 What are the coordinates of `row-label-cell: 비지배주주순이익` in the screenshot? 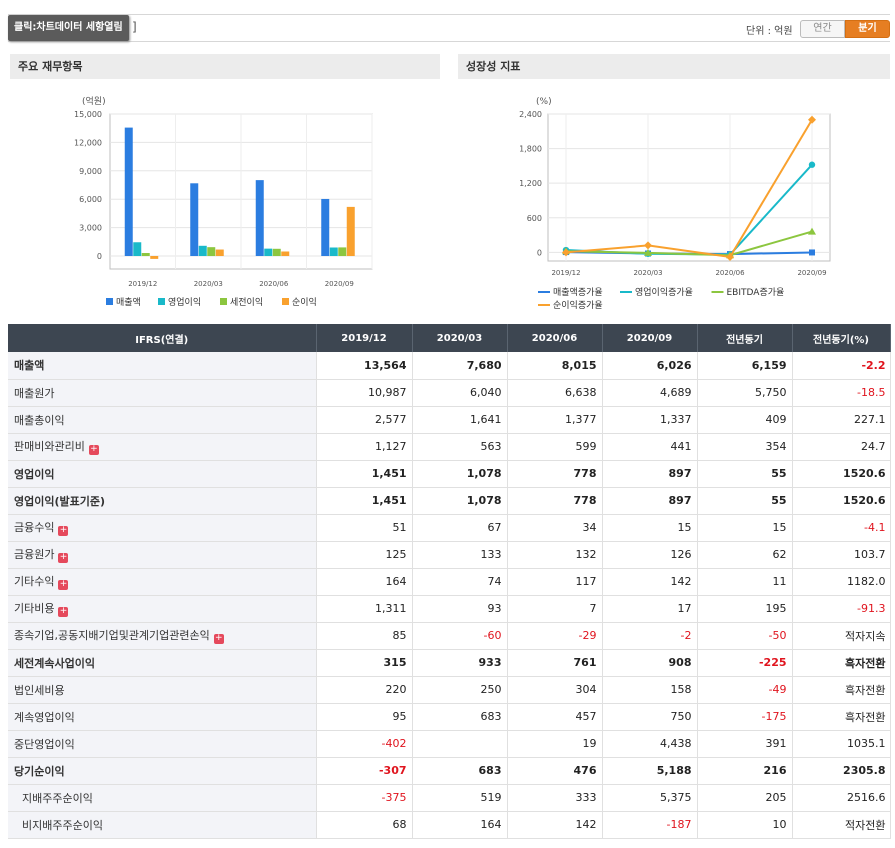 It's located at (162, 825).